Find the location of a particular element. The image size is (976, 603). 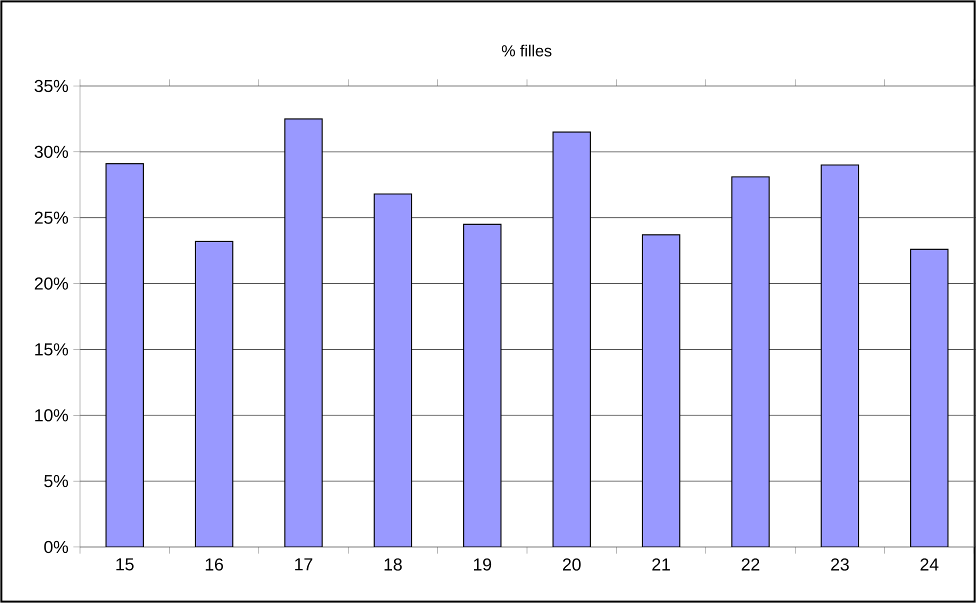

y-tick-label: 20% is located at coordinates (51, 283).